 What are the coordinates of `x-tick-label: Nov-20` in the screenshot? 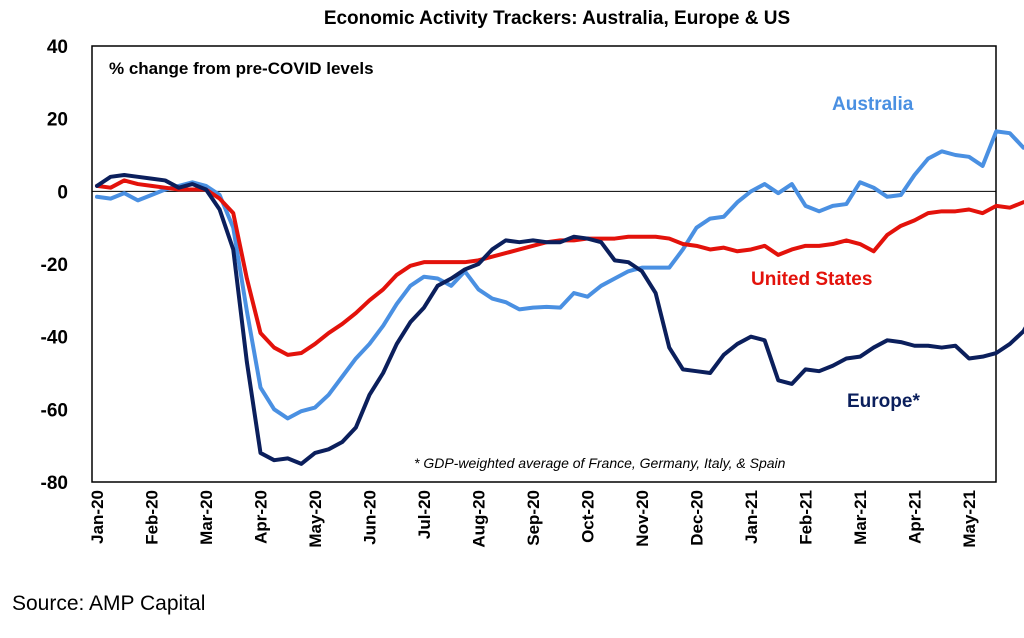 It's located at (642, 518).